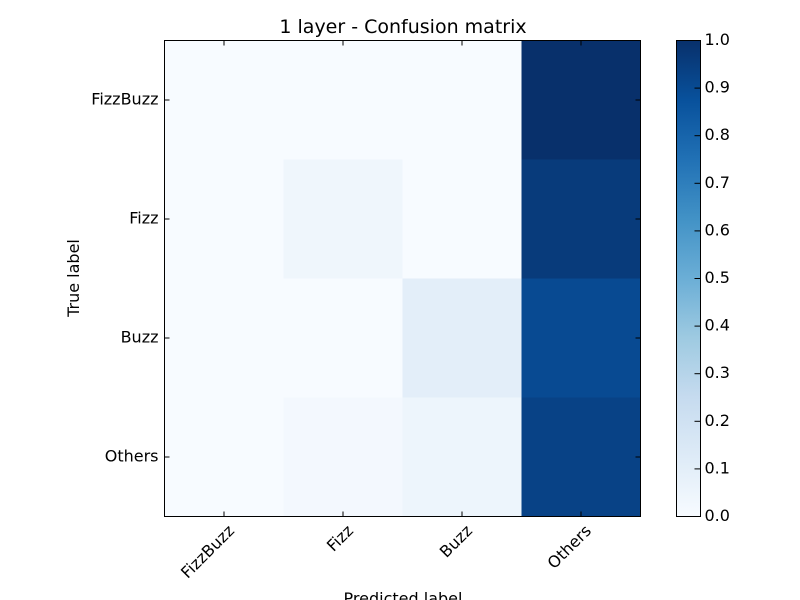 This screenshot has width=800, height=600. What do you see at coordinates (402, 27) in the screenshot?
I see `chart-title: 1 layer - Confusion matrix` at bounding box center [402, 27].